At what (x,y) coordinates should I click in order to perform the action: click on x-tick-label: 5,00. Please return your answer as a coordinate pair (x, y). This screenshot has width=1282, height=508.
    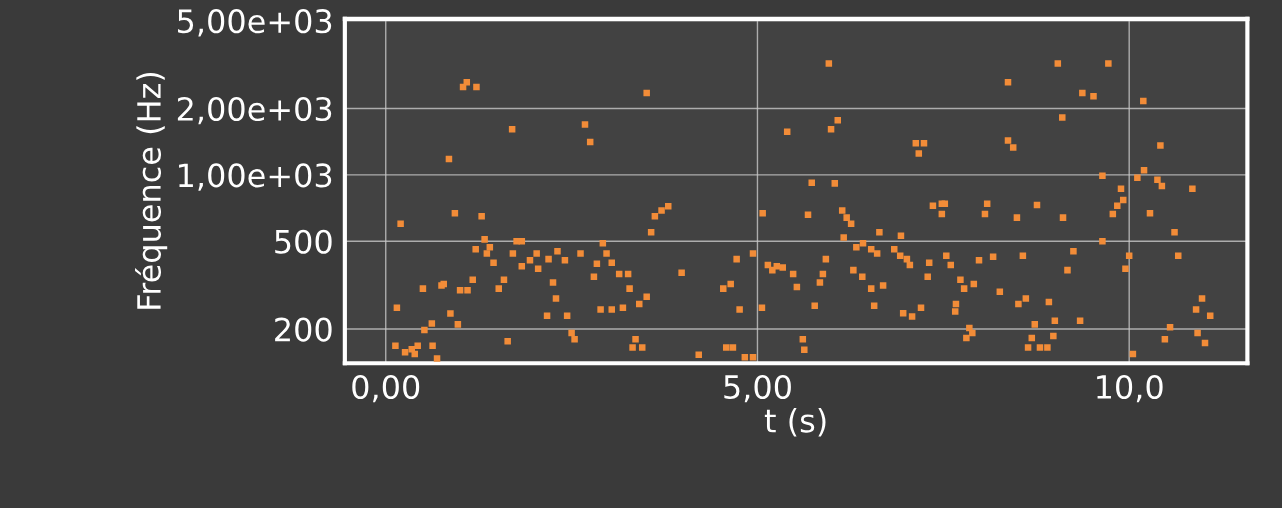
    Looking at the image, I should click on (757, 388).